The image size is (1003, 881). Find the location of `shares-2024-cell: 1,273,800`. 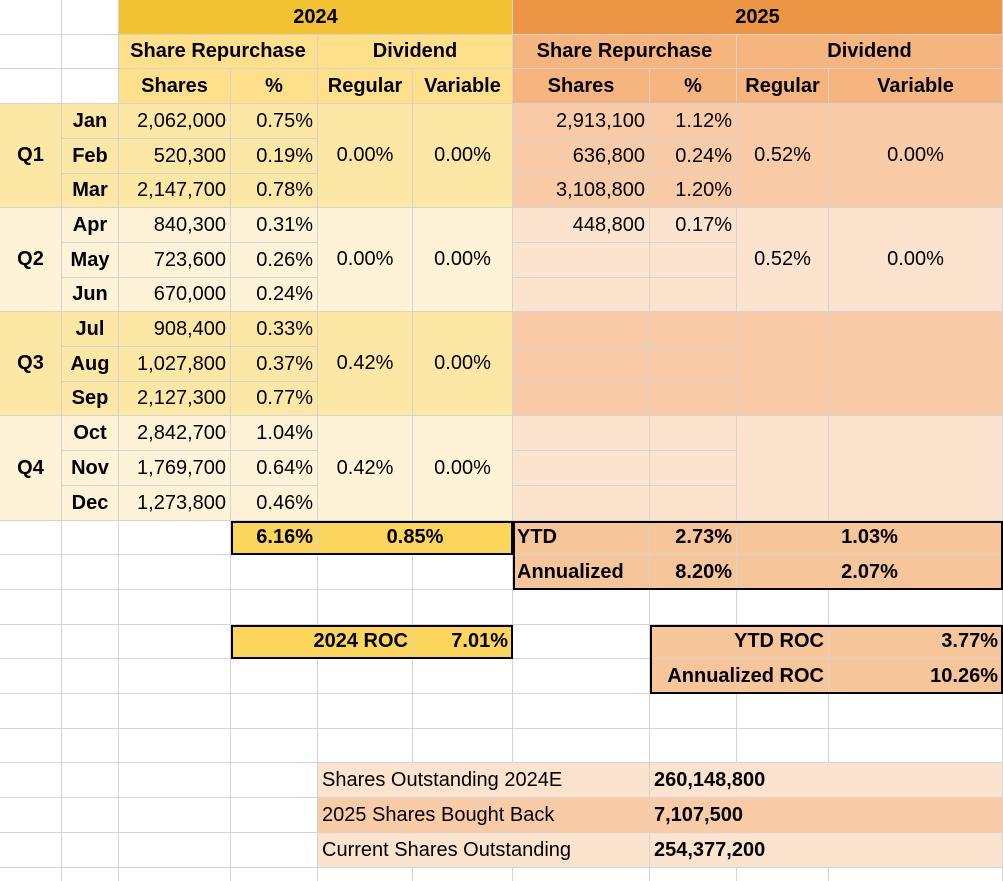

shares-2024-cell: 1,273,800 is located at coordinates (175, 503).